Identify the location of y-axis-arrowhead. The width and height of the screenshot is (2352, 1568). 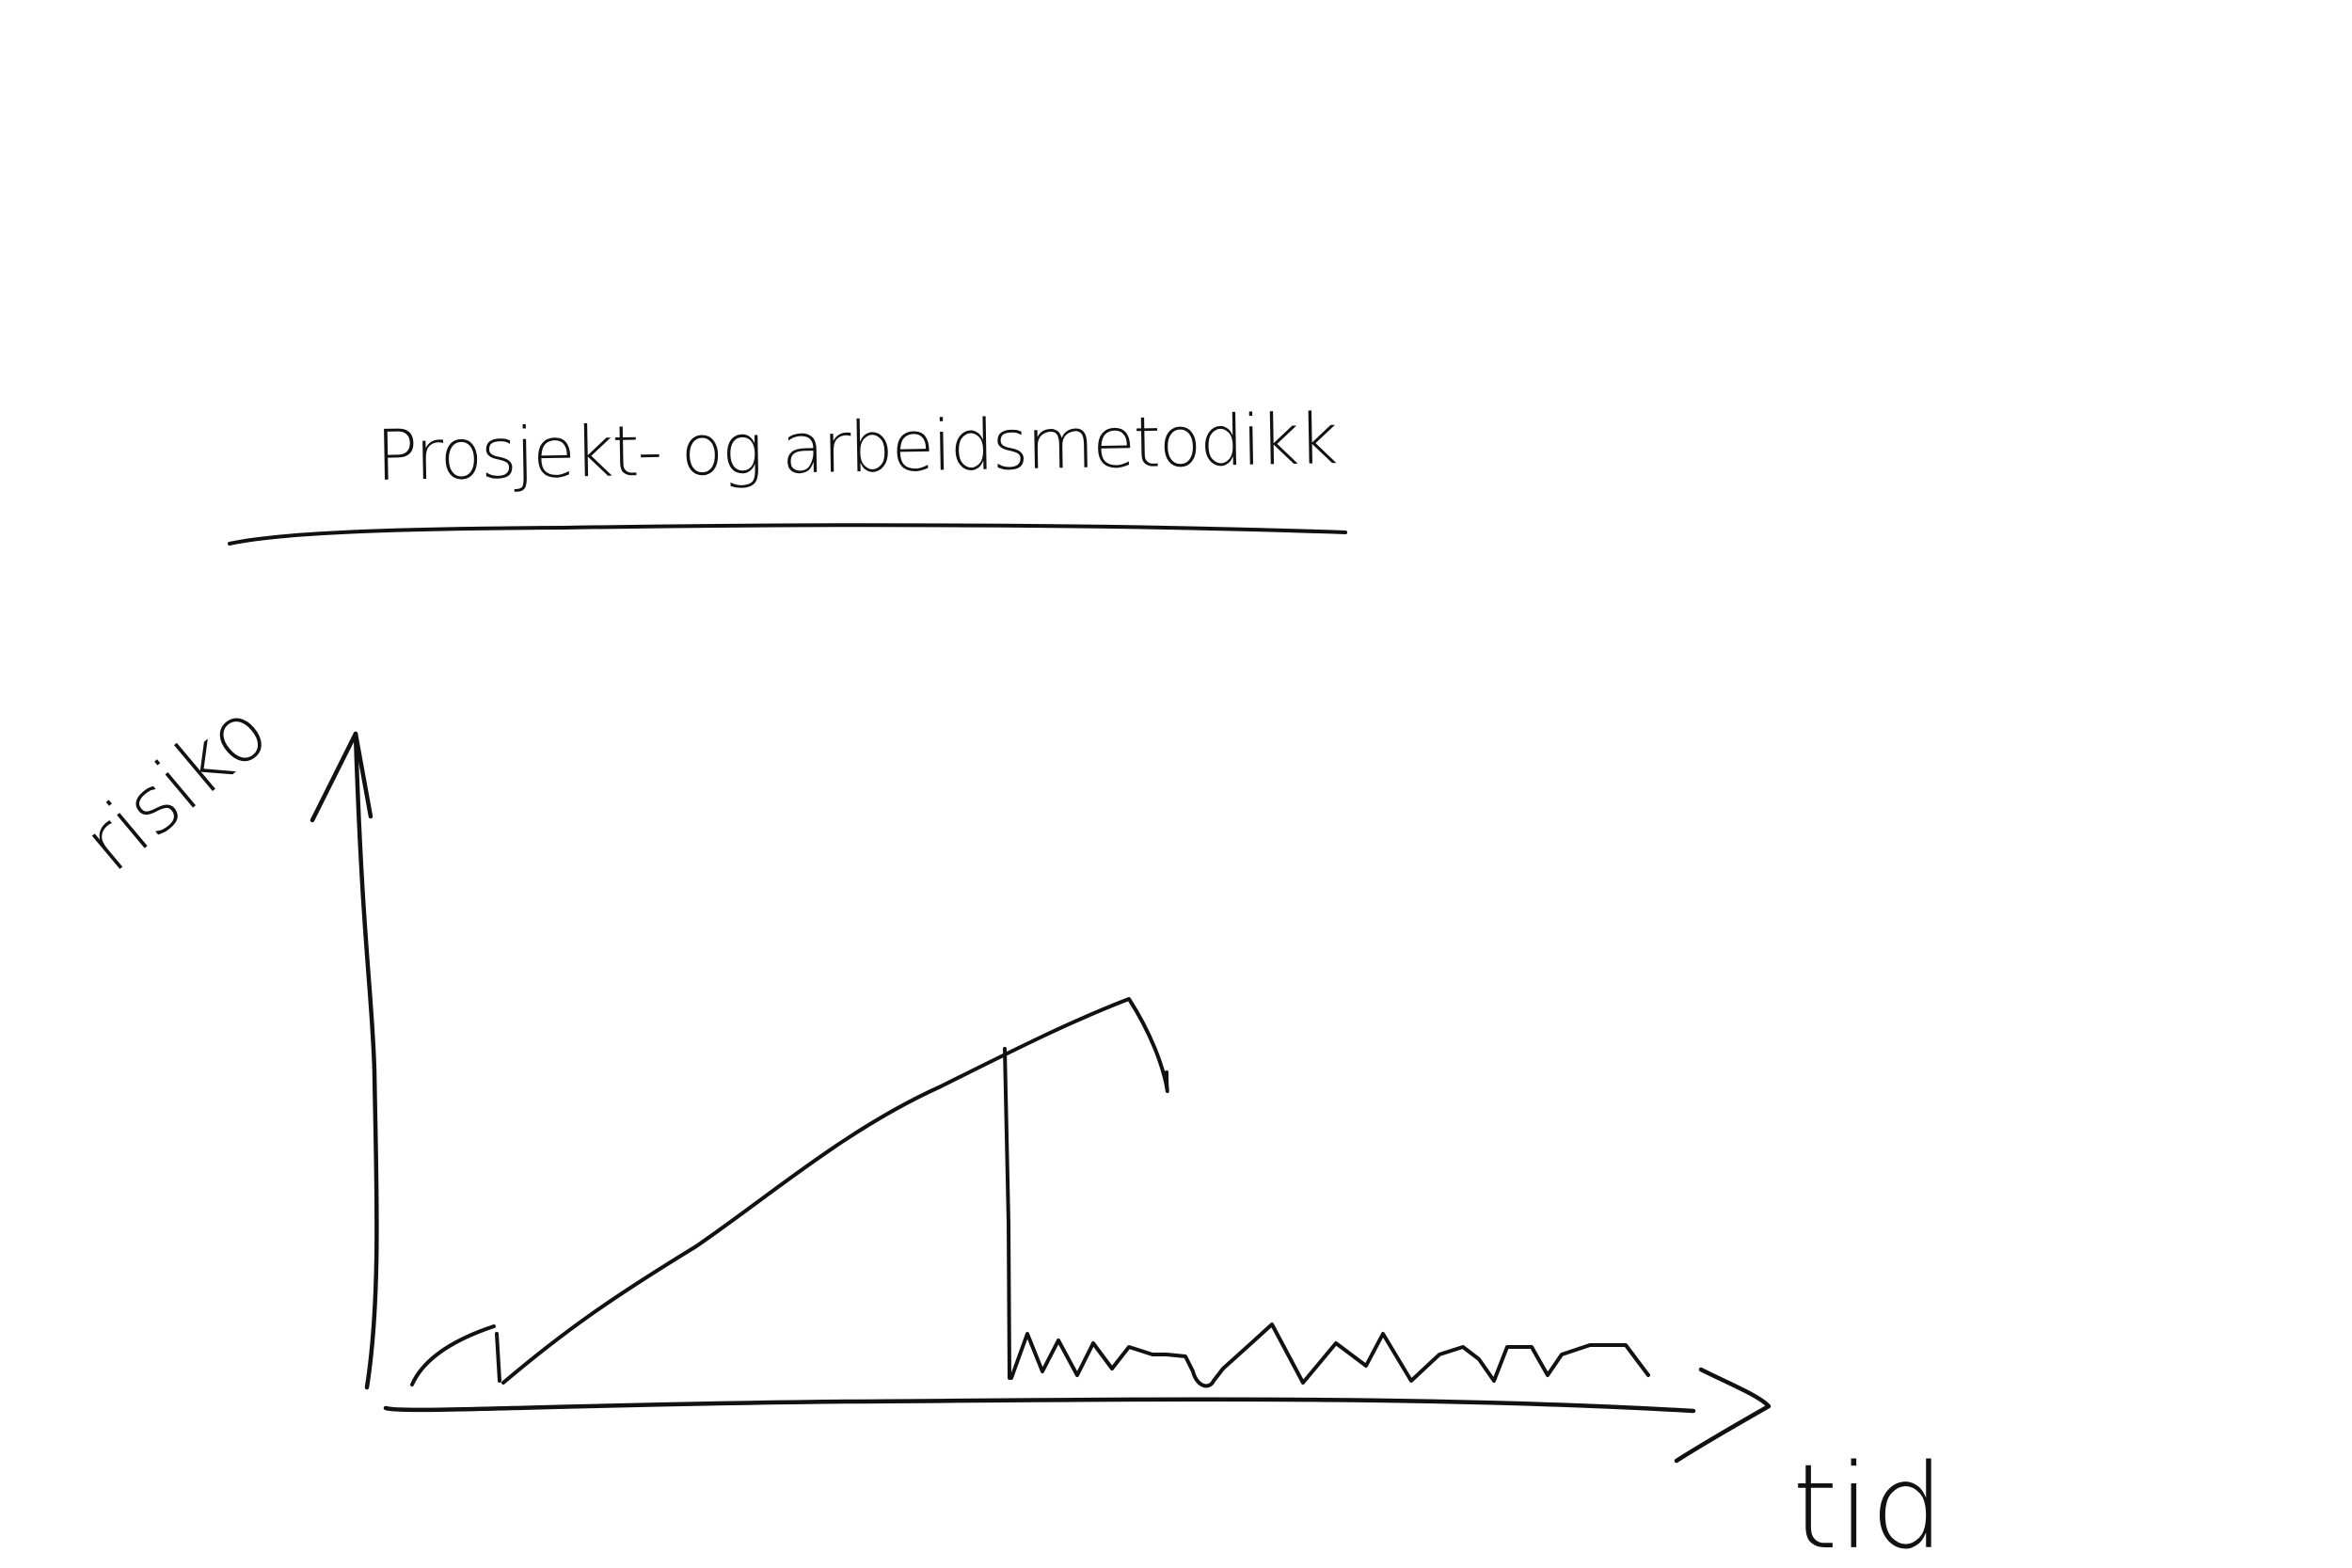
(341, 777).